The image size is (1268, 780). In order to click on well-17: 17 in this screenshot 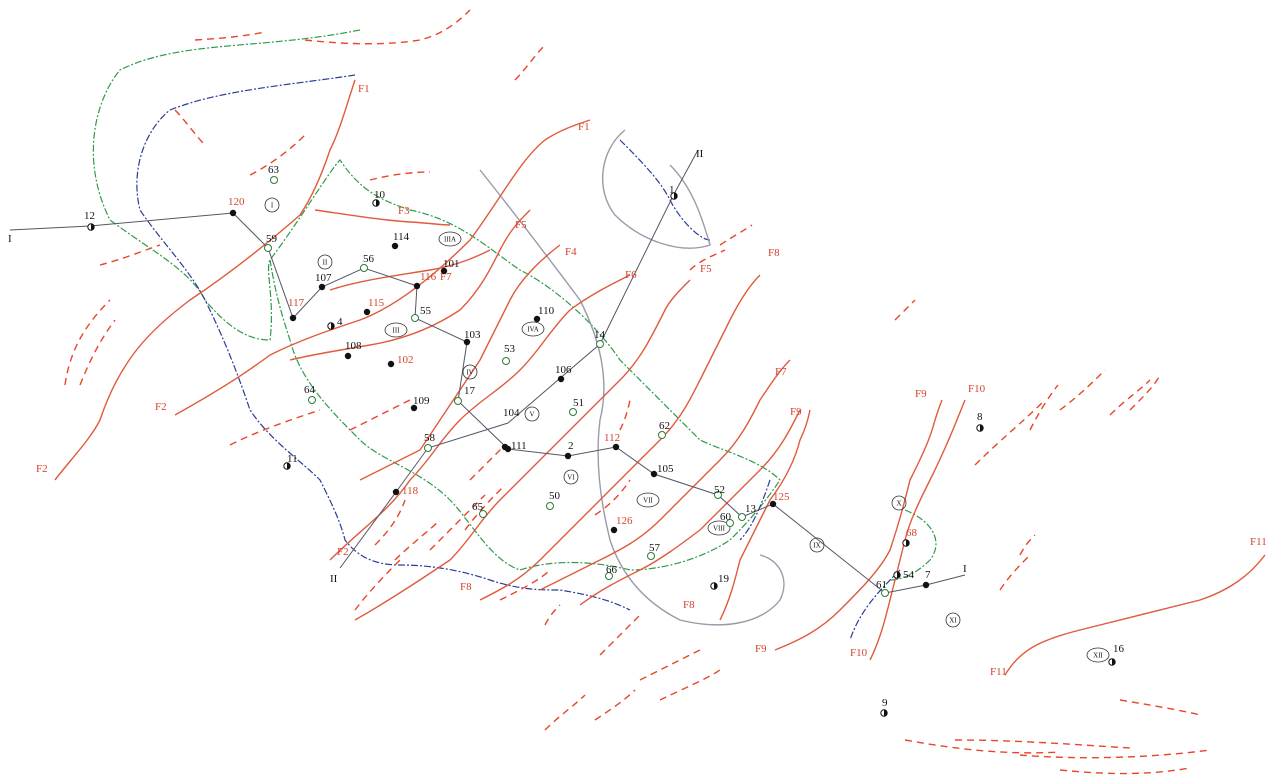, I will do `click(465, 395)`.